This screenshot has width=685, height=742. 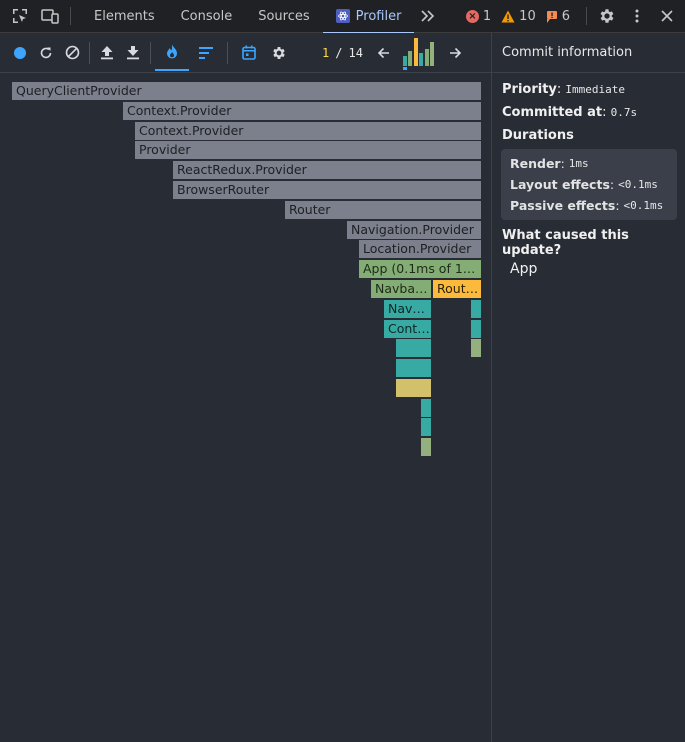 What do you see at coordinates (124, 16) in the screenshot?
I see `tab-elements: Elements` at bounding box center [124, 16].